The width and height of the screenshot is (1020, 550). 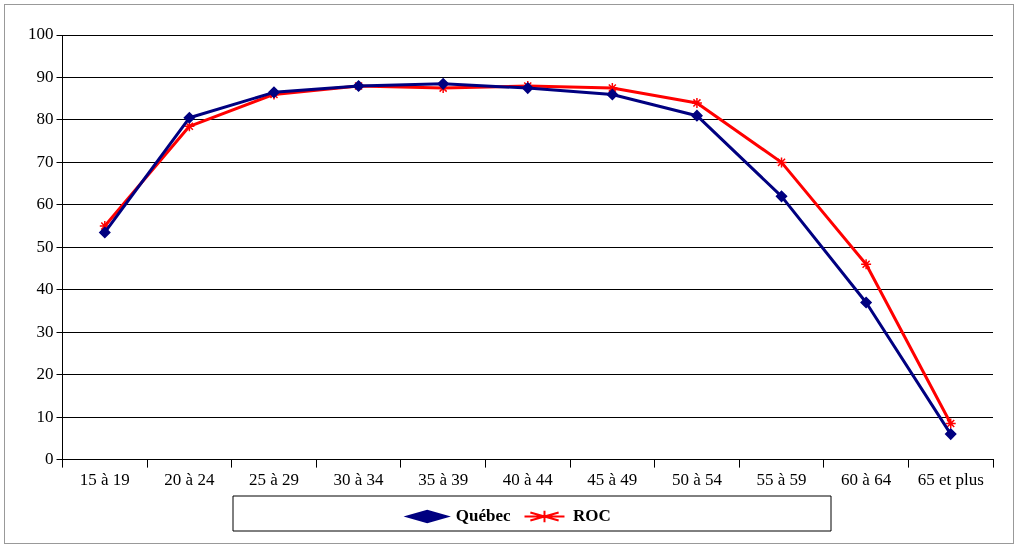 What do you see at coordinates (273, 480) in the screenshot?
I see `x-tick-label: 25 à 29` at bounding box center [273, 480].